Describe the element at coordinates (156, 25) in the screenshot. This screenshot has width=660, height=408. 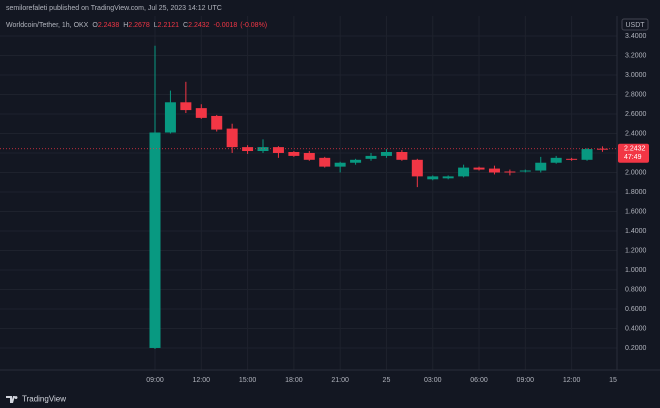
I see `legend-label: L` at that location.